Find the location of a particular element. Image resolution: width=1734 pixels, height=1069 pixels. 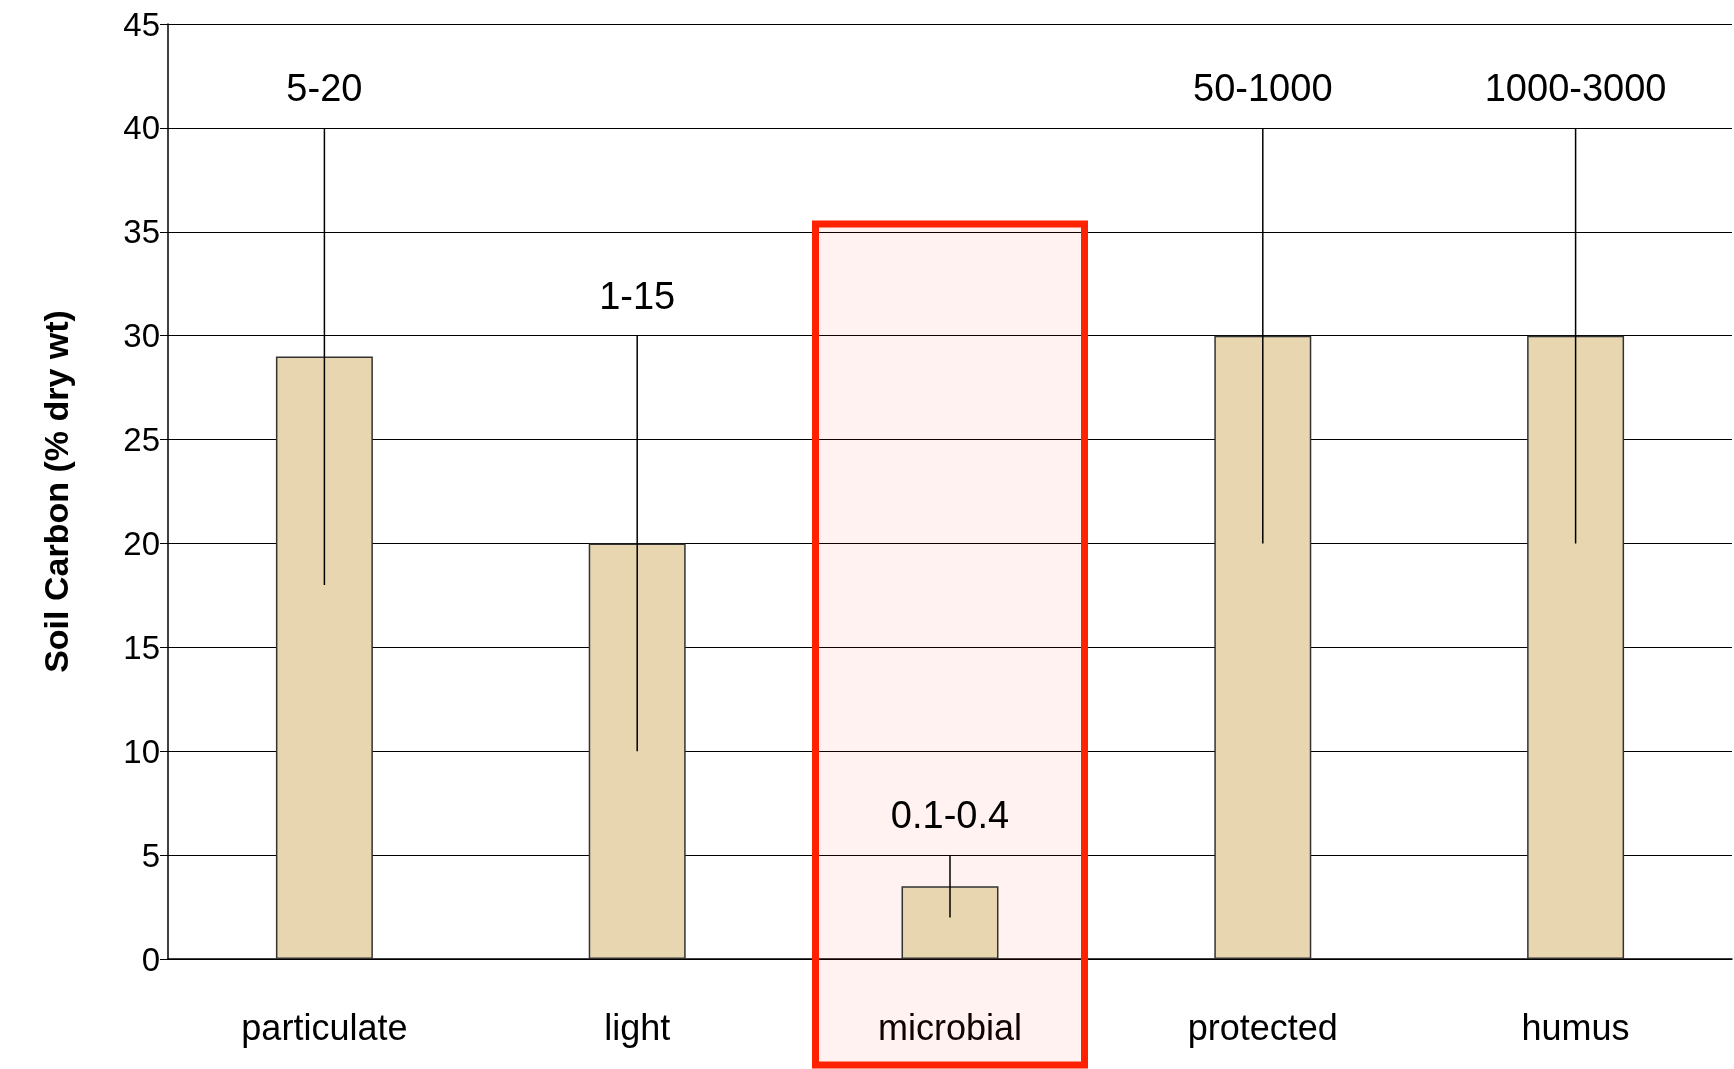

x-tick-label: light is located at coordinates (637, 1027).